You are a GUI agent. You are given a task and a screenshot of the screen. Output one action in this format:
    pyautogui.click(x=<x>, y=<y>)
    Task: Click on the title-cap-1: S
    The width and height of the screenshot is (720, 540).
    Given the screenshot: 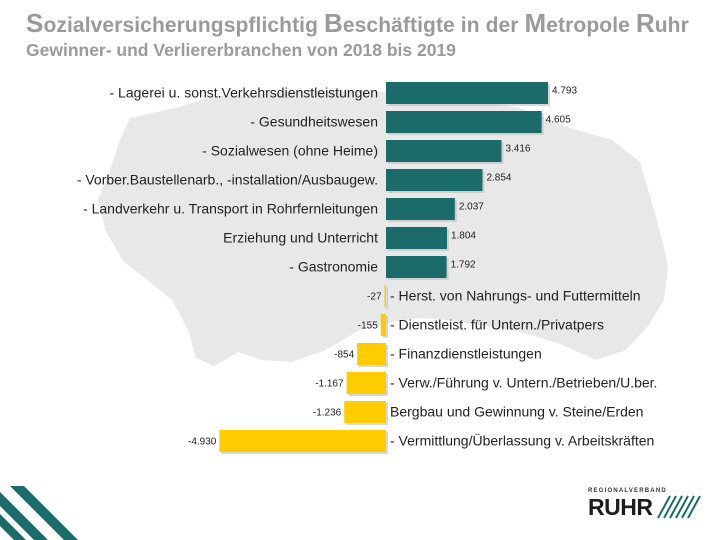 What is the action you would take?
    pyautogui.click(x=35, y=23)
    